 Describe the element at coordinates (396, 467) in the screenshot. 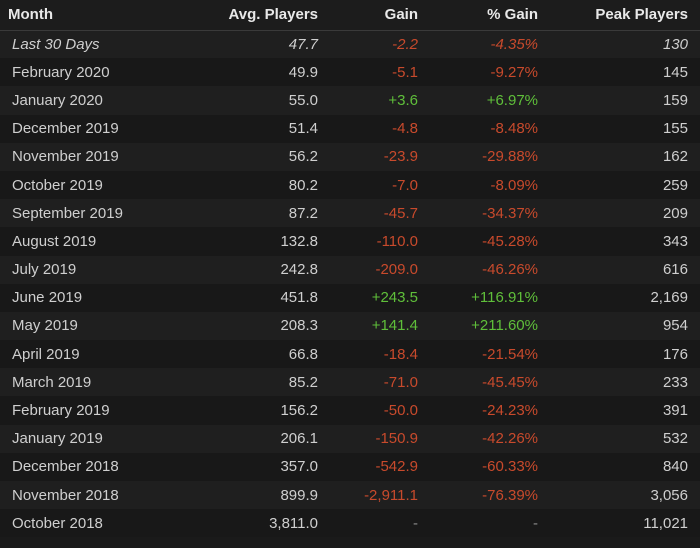

I see `gain-cell: -542.9` at that location.